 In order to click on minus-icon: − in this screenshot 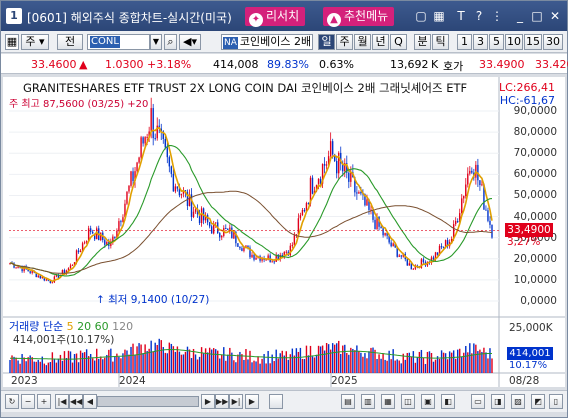, I will do `click(28, 401)`.